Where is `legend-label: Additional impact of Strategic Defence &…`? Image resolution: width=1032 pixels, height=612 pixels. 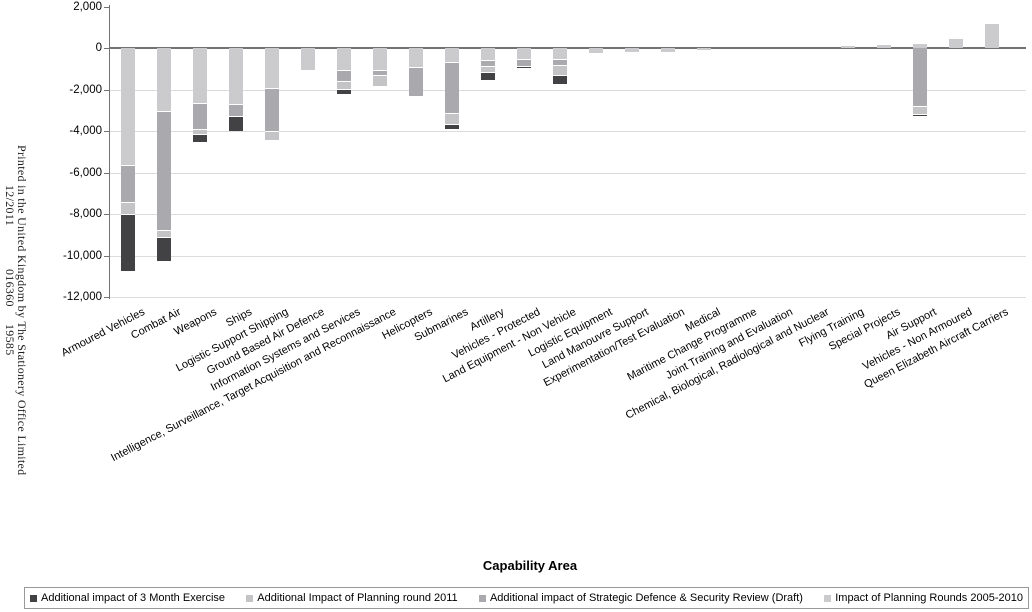 legend-label: Additional impact of Strategic Defence &… is located at coordinates (646, 598).